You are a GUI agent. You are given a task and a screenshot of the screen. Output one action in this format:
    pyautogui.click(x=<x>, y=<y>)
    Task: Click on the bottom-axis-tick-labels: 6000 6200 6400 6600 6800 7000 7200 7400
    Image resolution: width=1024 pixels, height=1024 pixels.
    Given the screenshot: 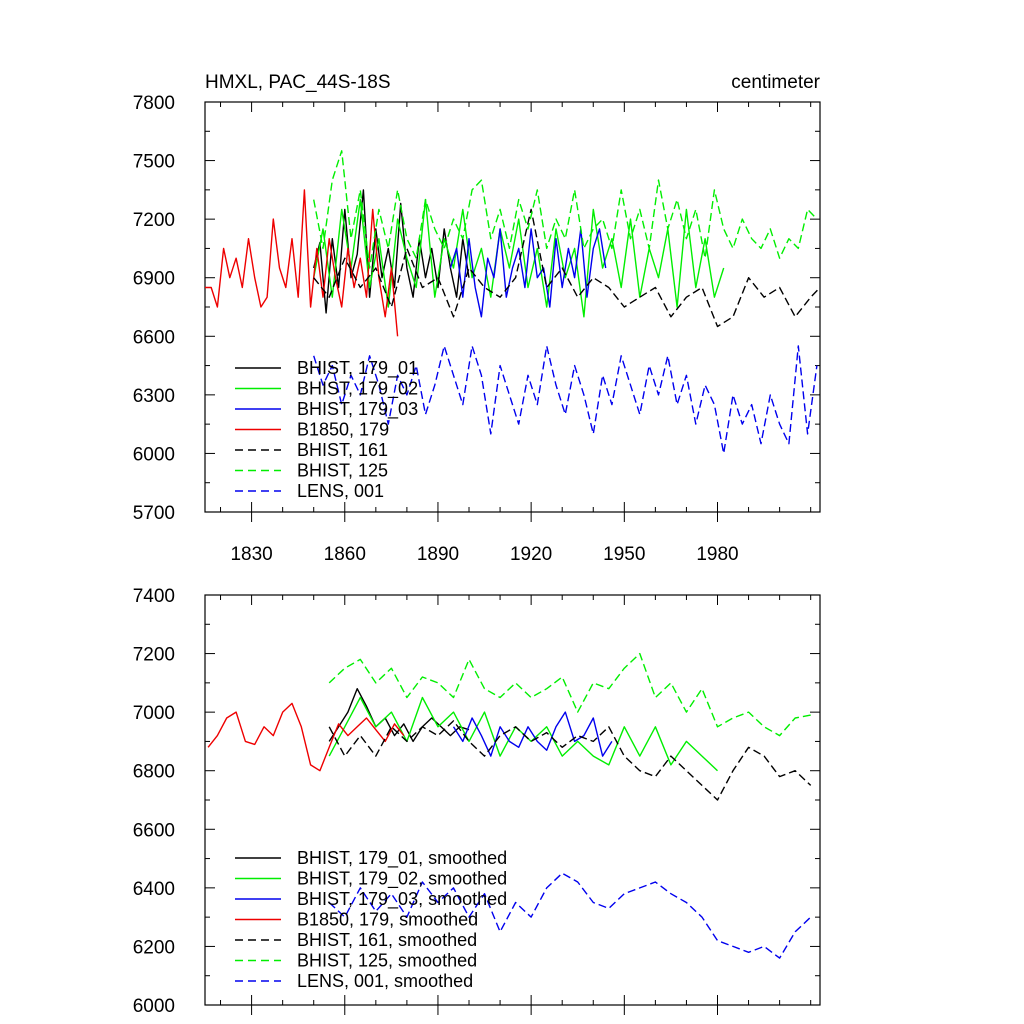 What is the action you would take?
    pyautogui.click(x=154, y=801)
    